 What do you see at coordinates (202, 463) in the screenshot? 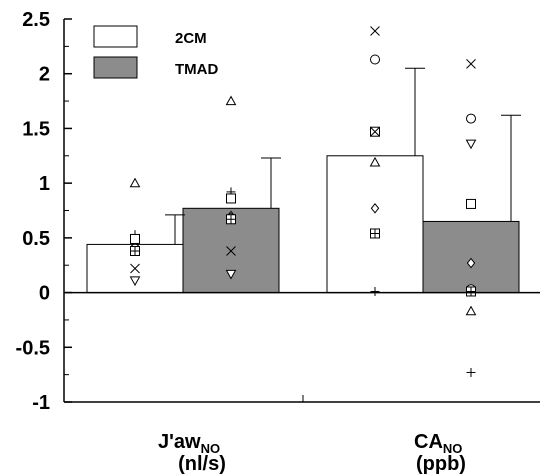
I see `category-unit-jaw: (nl/s)` at bounding box center [202, 463].